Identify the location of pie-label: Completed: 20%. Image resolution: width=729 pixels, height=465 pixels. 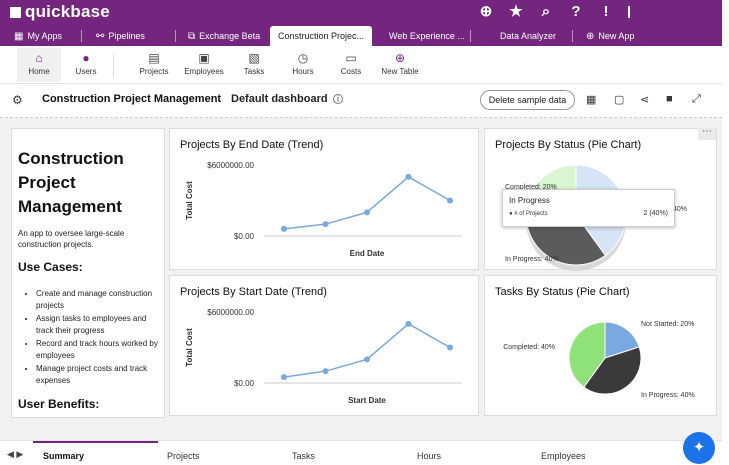
(531, 187).